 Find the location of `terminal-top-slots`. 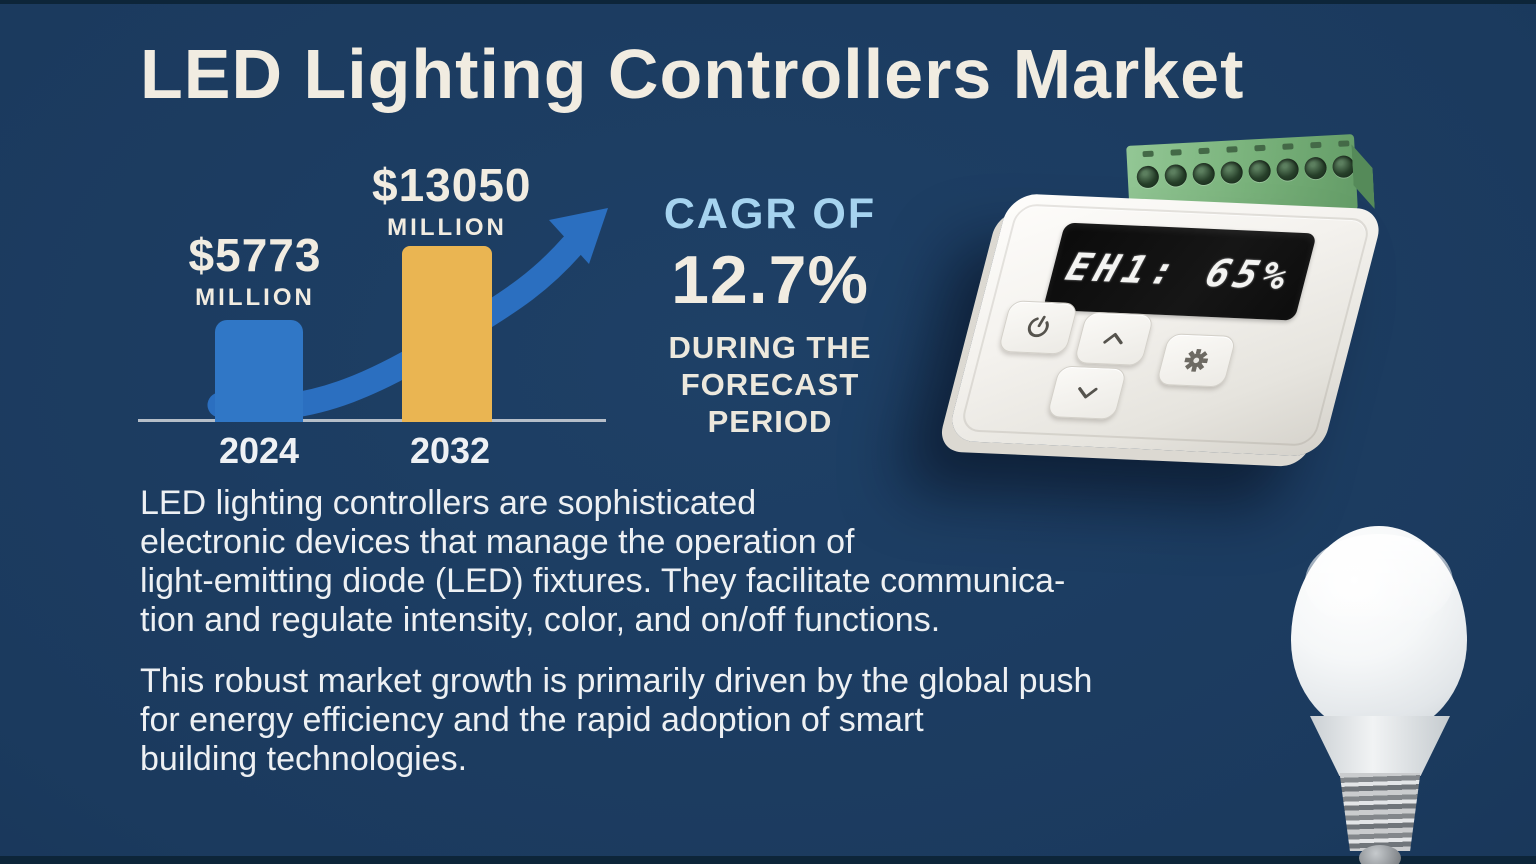

terminal-top-slots is located at coordinates (1248, 149).